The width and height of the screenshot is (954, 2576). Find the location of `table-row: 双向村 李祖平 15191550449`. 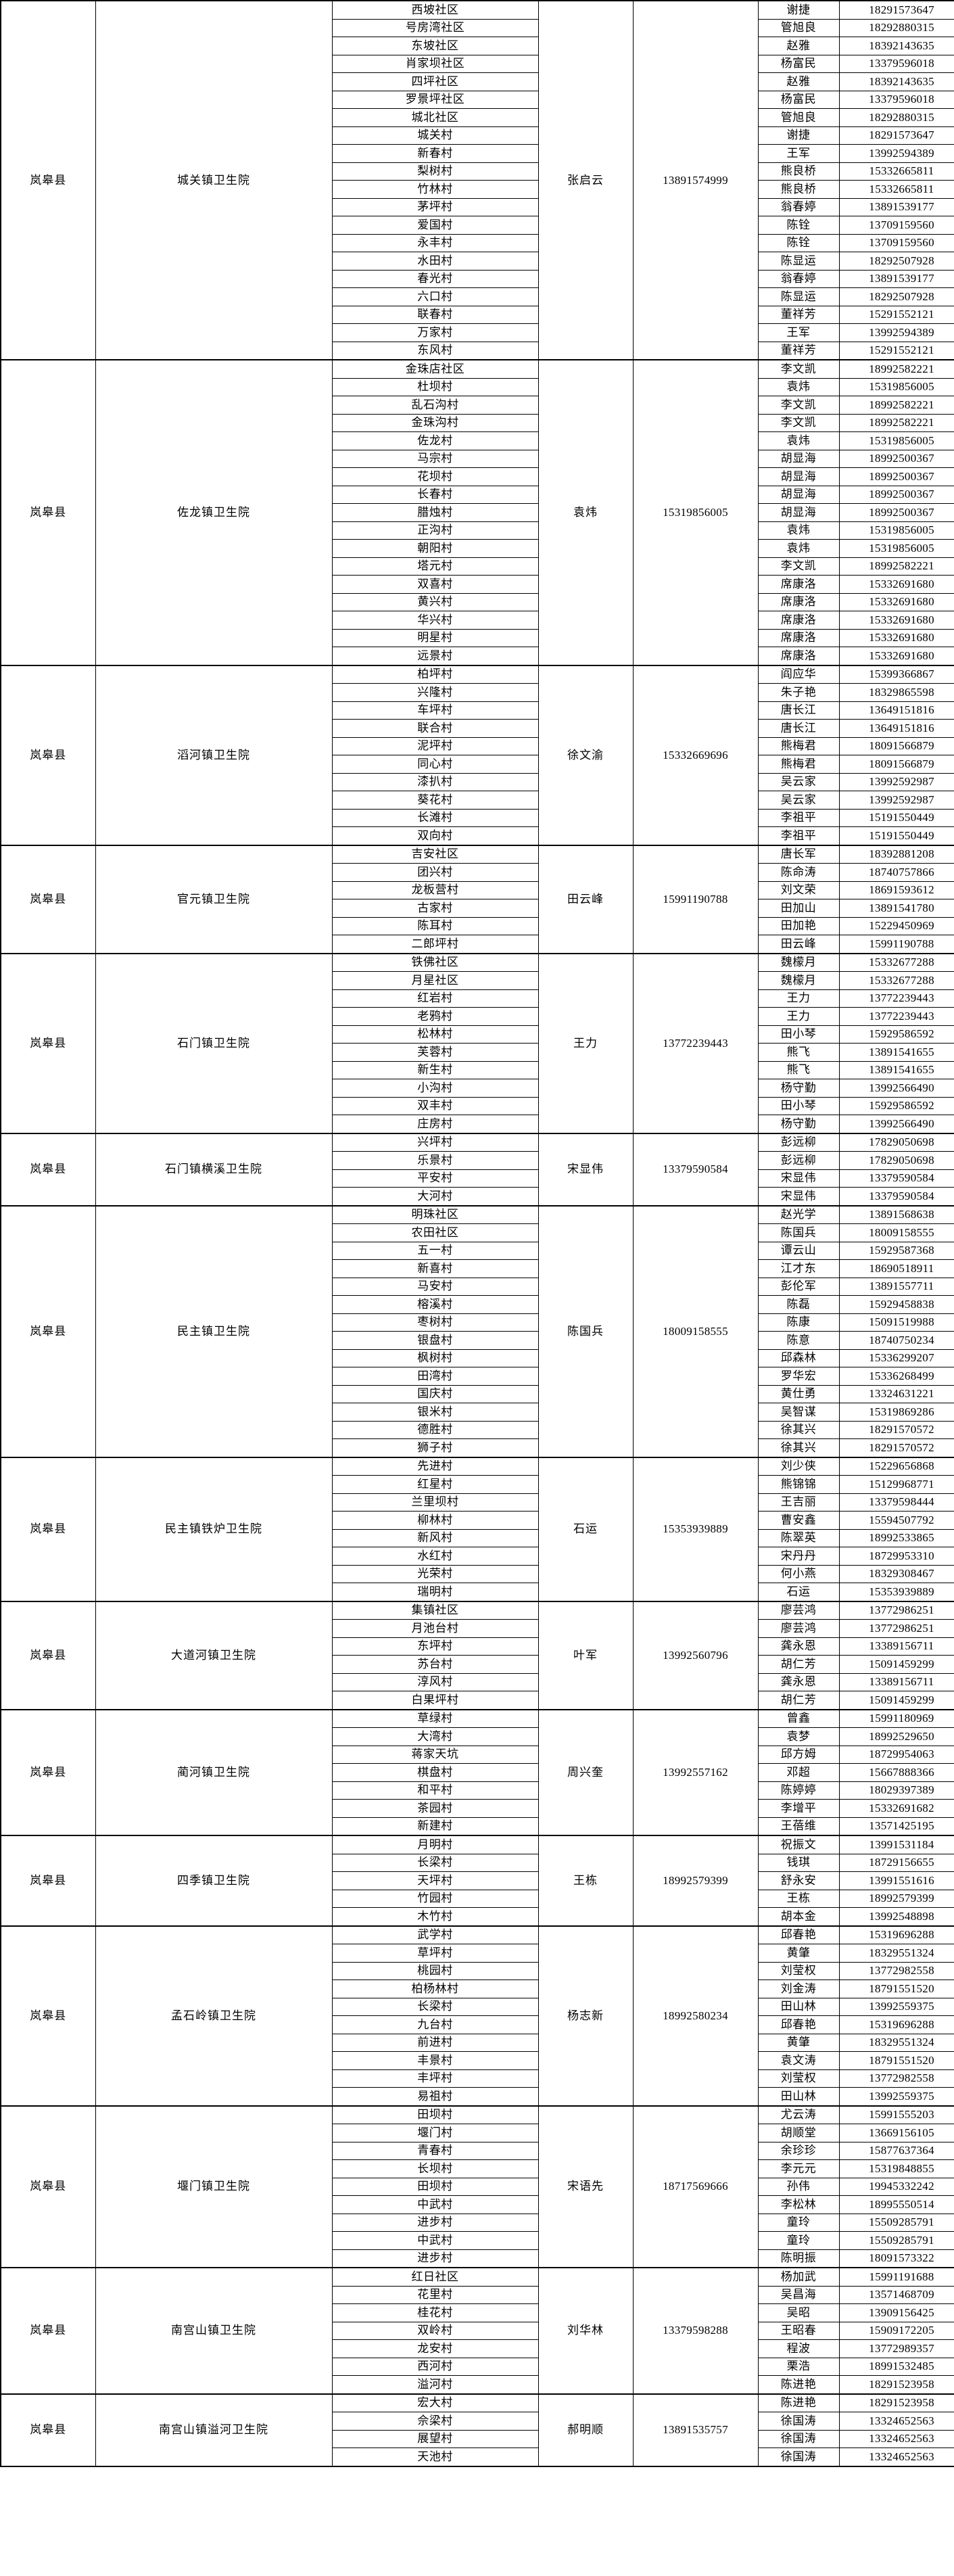

table-row: 双向村 李祖平 15191550449 is located at coordinates (478, 835).